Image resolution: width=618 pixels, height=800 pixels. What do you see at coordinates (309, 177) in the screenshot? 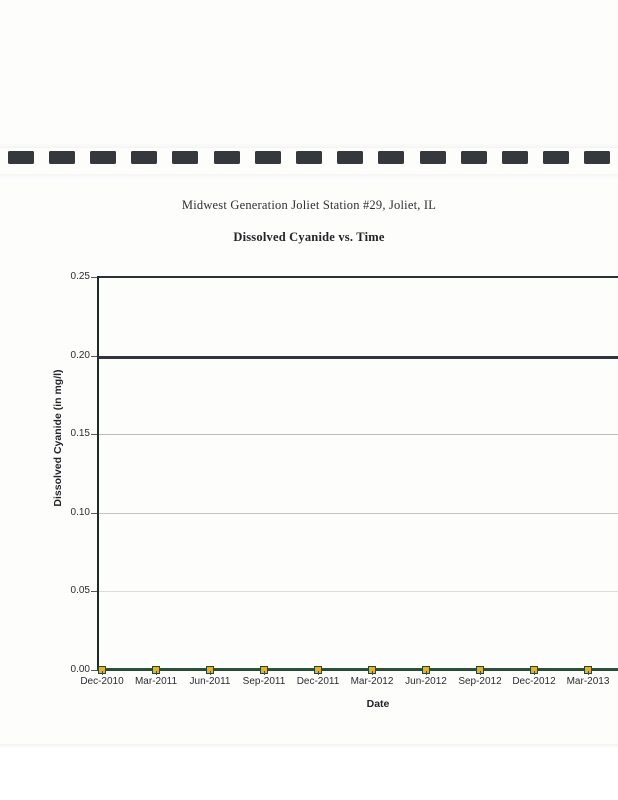
I see `artifact-strip-shadow-bottom` at bounding box center [309, 177].